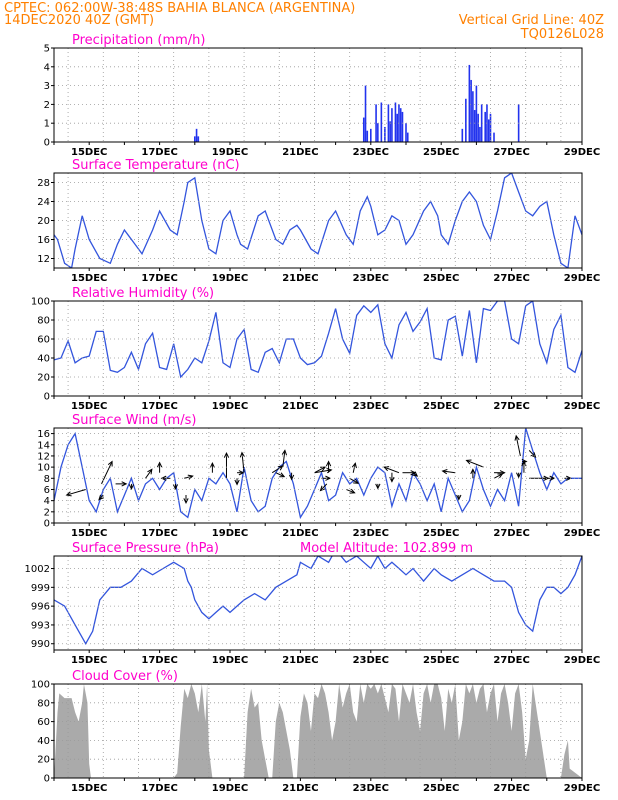 The width and height of the screenshot is (618, 800). I want to click on wind-xtick-label: 23DEC, so click(371, 533).